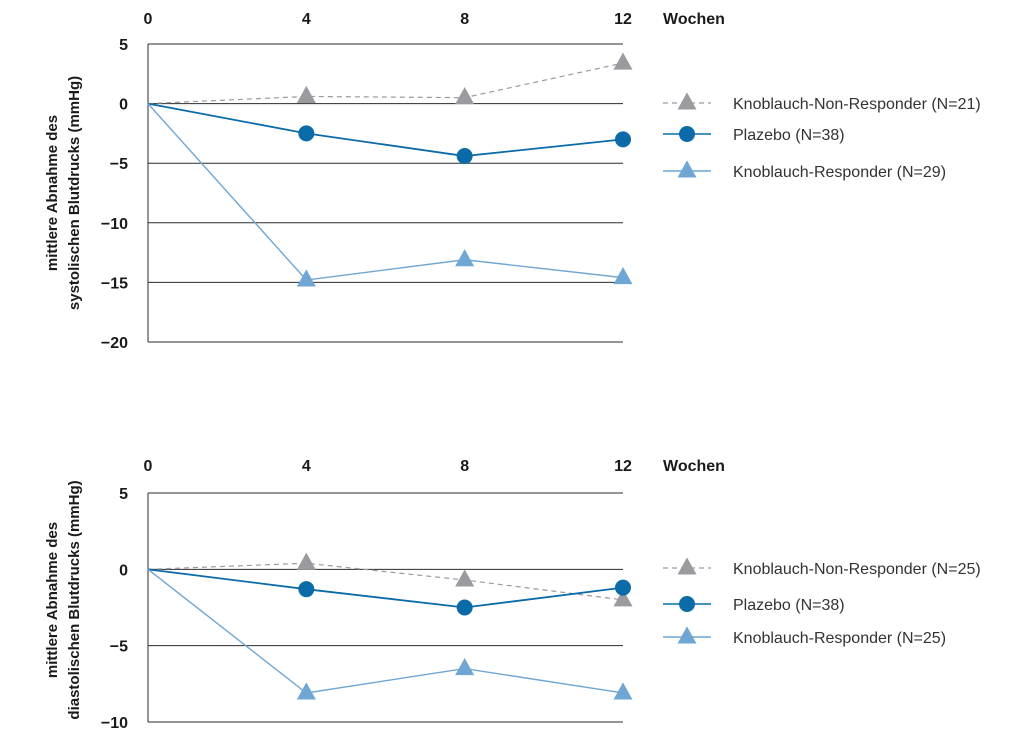 This screenshot has height=736, width=1035. What do you see at coordinates (114, 283) in the screenshot?
I see `y-tick-label: −15` at bounding box center [114, 283].